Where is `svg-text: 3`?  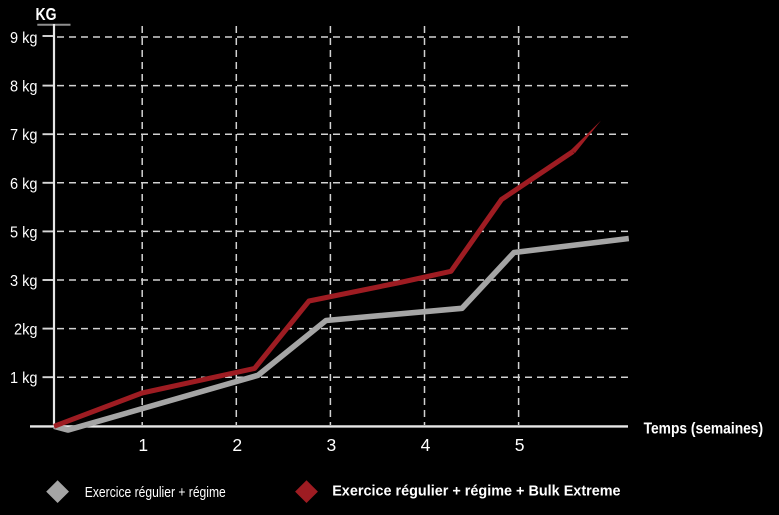 svg-text: 3 is located at coordinates (332, 445).